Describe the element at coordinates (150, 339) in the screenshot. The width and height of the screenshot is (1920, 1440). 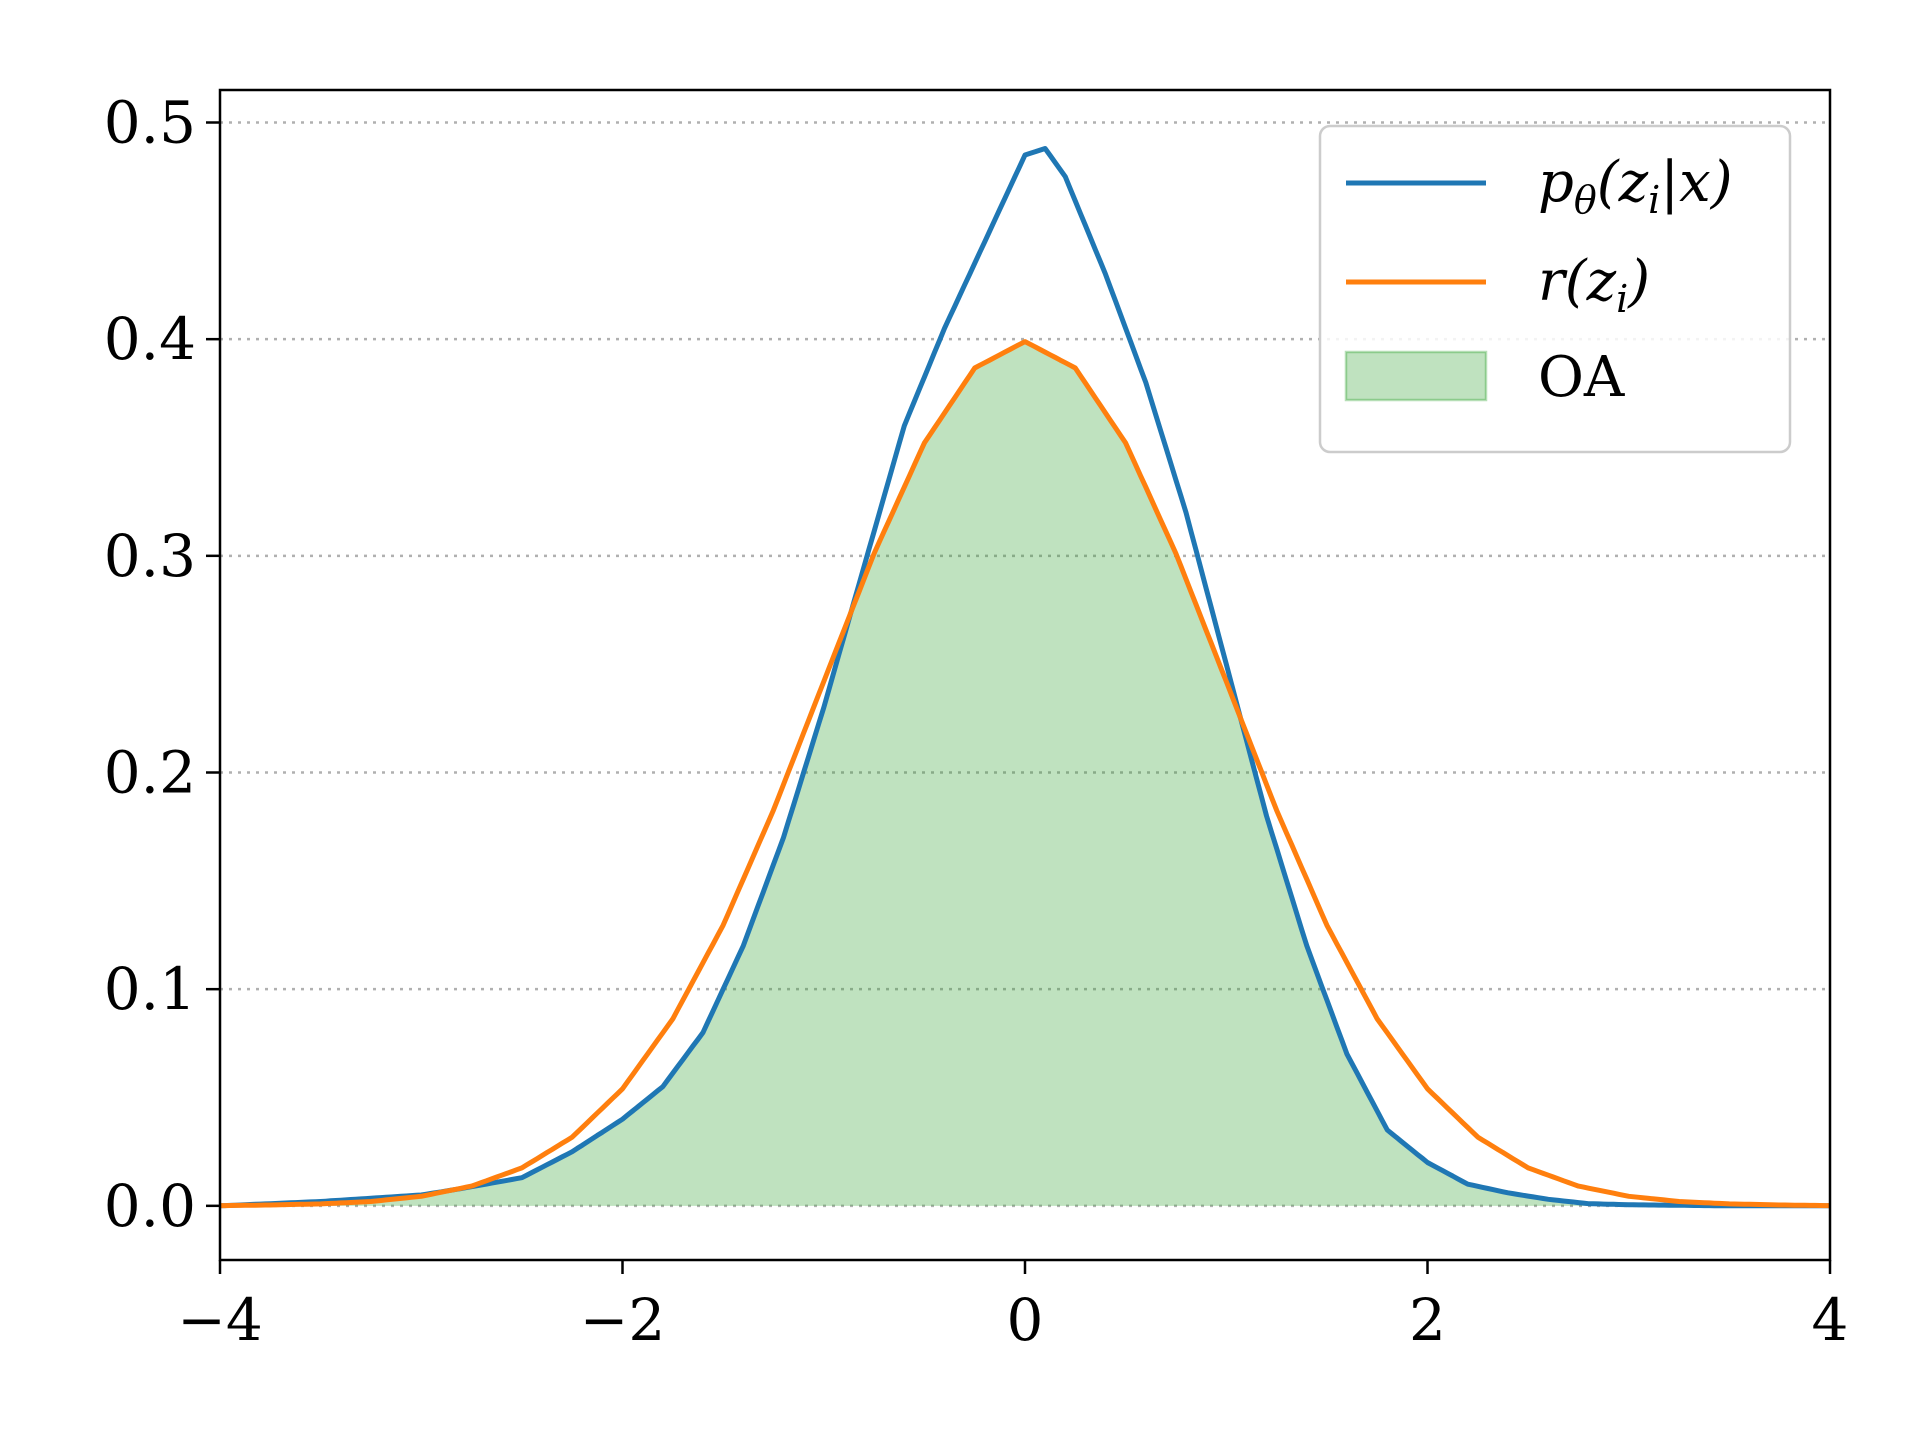
I see `y-tick-label-4: 0.4` at that location.